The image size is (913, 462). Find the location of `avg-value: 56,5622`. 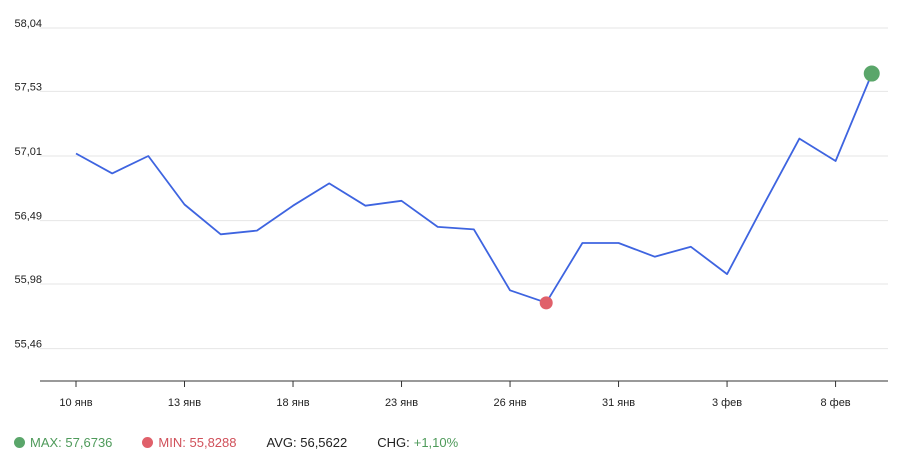

avg-value: 56,5622 is located at coordinates (324, 442).